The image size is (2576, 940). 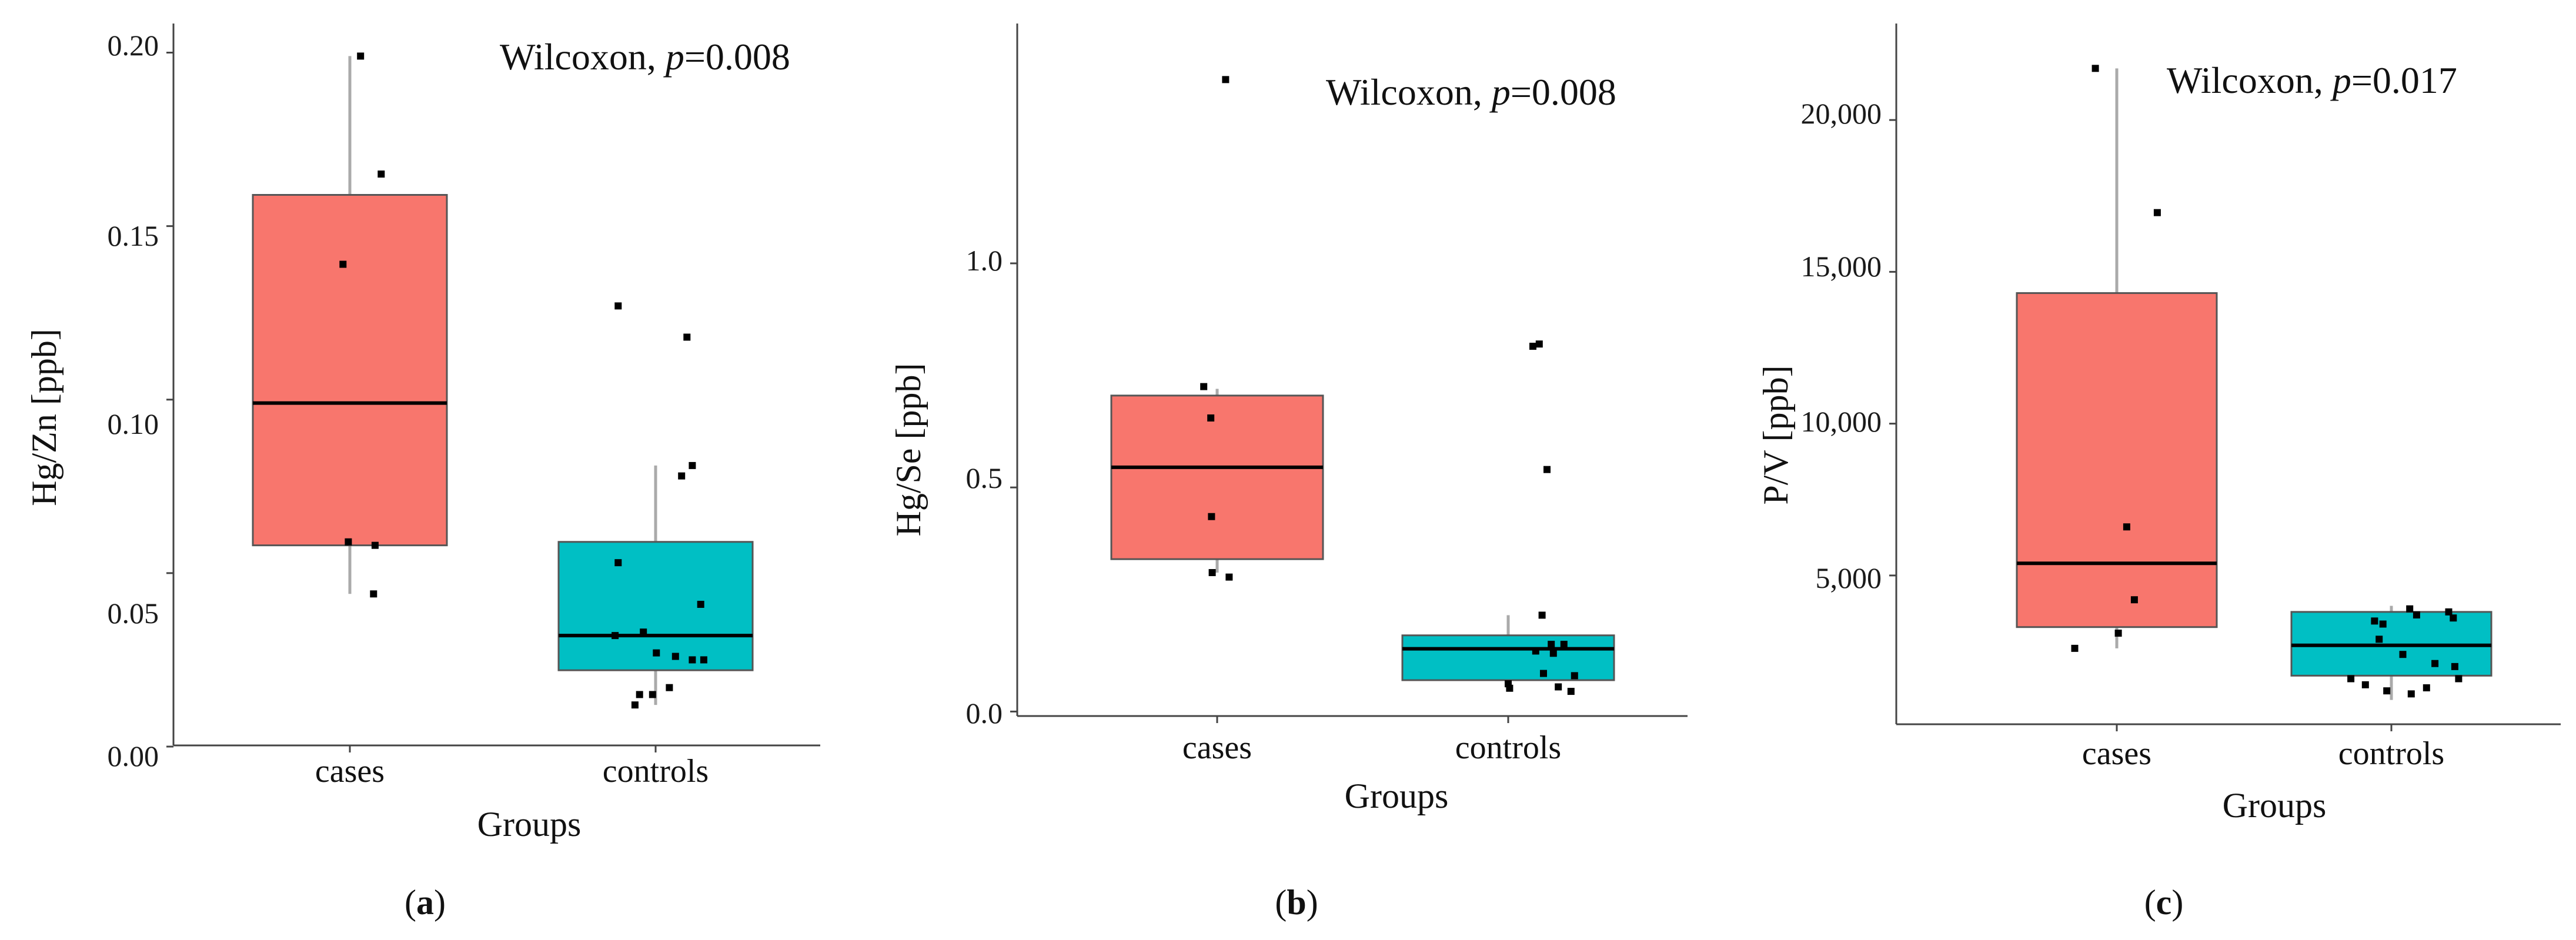 What do you see at coordinates (133, 613) in the screenshot?
I see `y-tick-label: 0.05` at bounding box center [133, 613].